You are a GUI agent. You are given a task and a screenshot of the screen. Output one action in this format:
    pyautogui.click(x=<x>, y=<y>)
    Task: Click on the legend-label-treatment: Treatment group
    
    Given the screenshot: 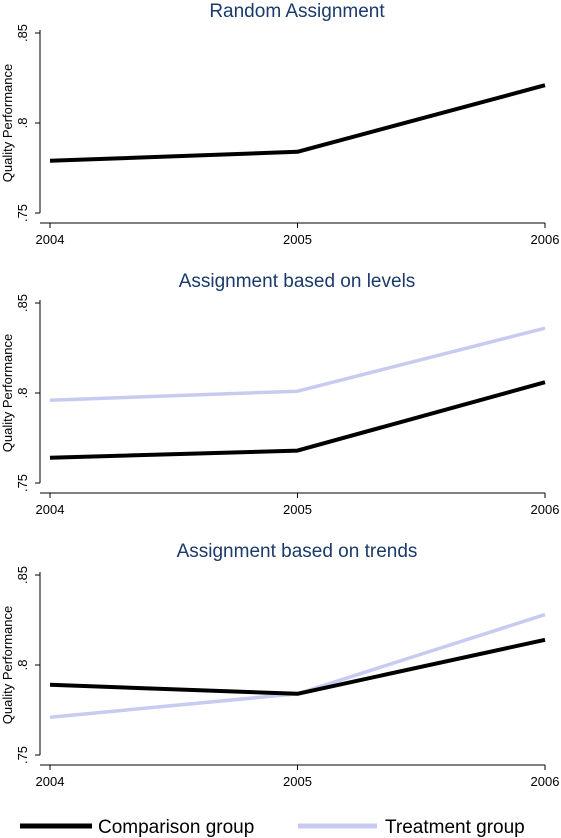 What is the action you would take?
    pyautogui.click(x=455, y=827)
    